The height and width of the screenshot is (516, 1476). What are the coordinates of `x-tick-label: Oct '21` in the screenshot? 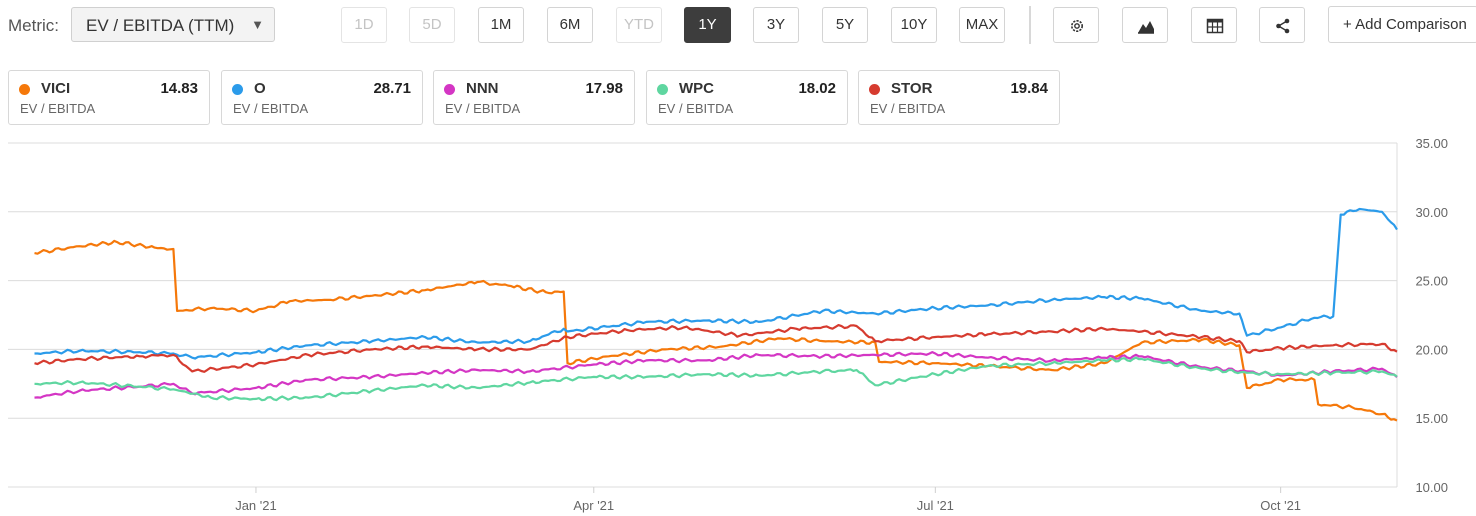 It's located at (1280, 505).